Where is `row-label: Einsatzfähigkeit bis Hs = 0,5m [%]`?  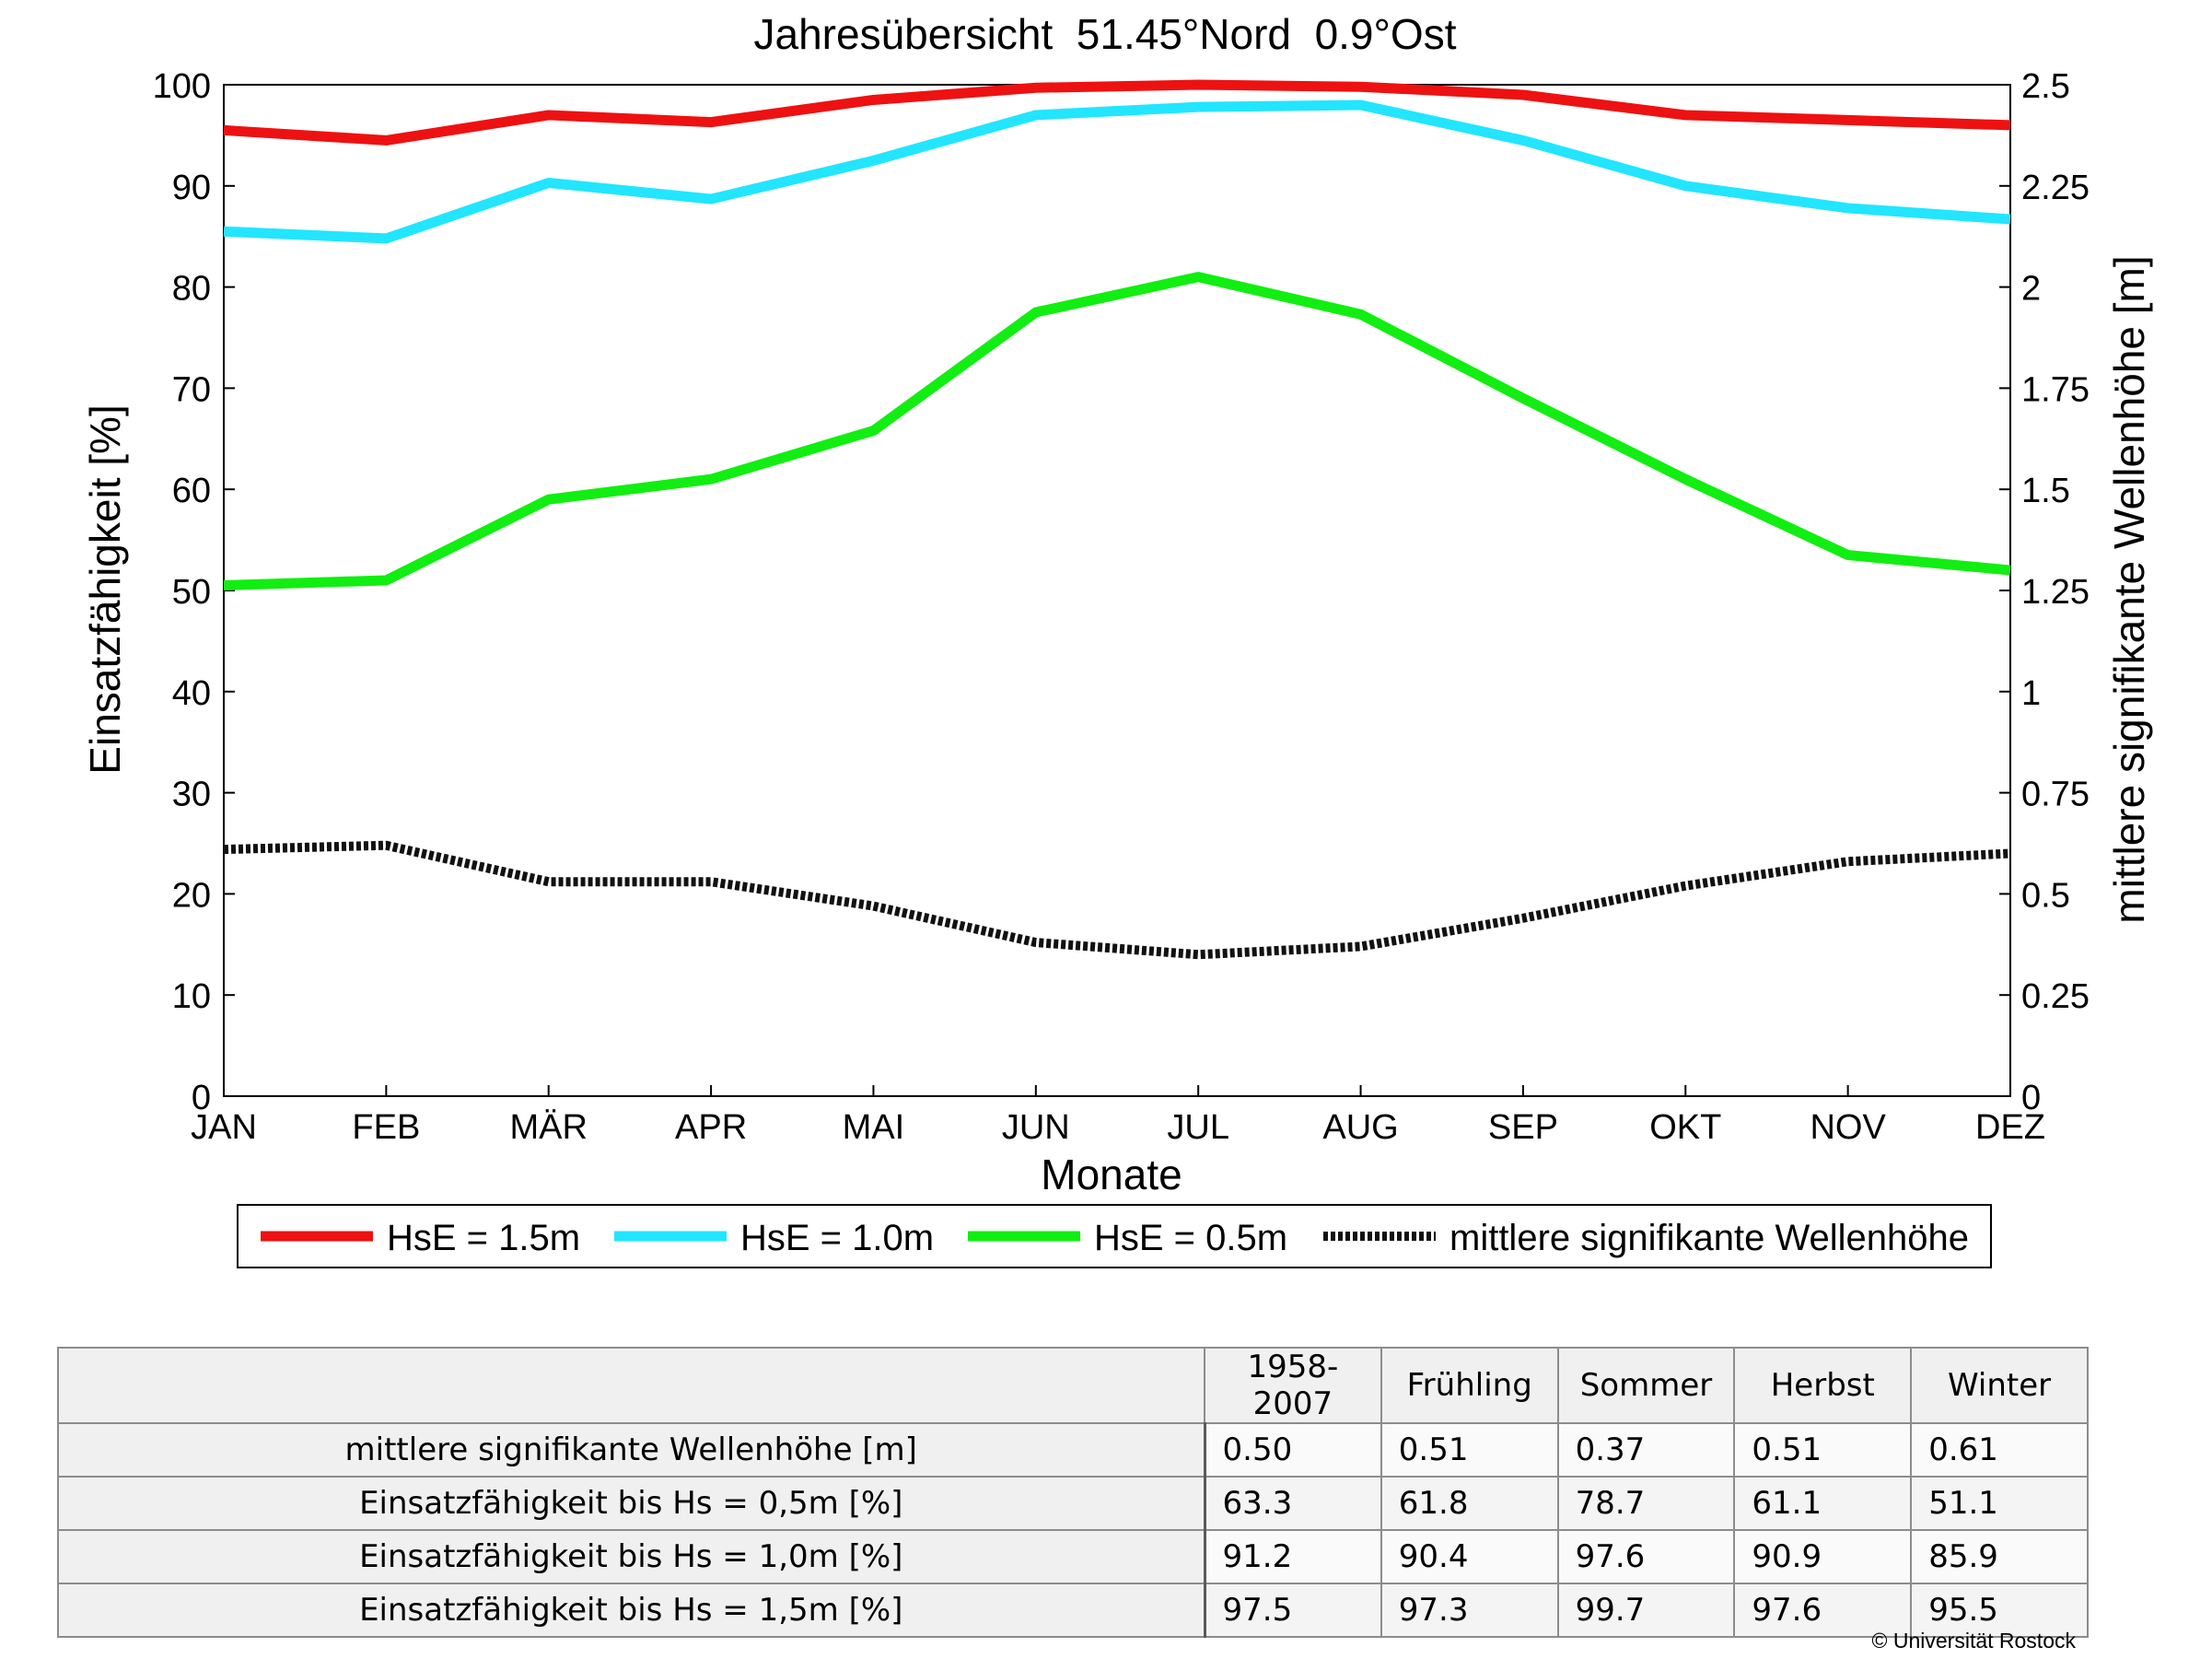
row-label: Einsatzfähigkeit bis Hs = 0,5m [%] is located at coordinates (631, 1503).